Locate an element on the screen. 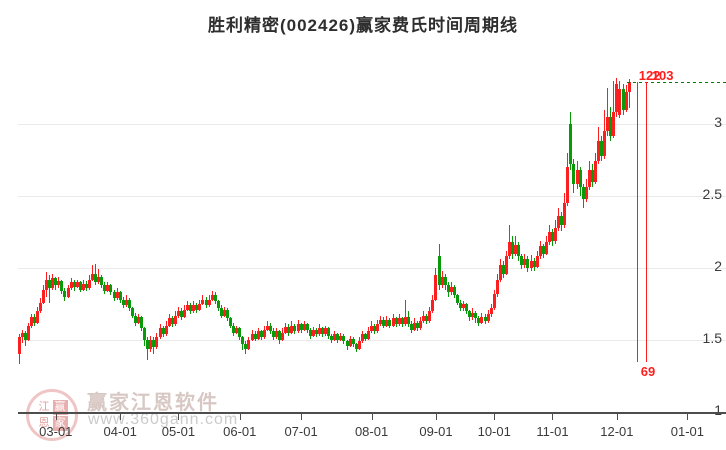  x-axis-label: 01-01 is located at coordinates (687, 431).